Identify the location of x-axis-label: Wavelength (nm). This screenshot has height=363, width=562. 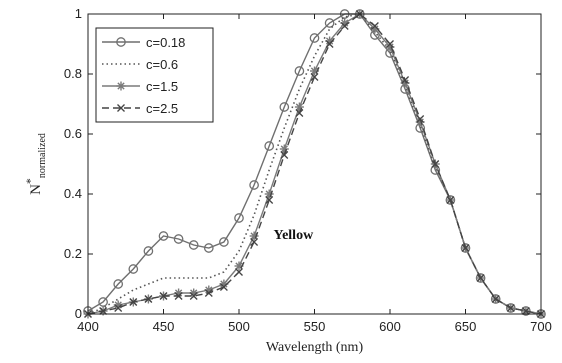
(315, 347).